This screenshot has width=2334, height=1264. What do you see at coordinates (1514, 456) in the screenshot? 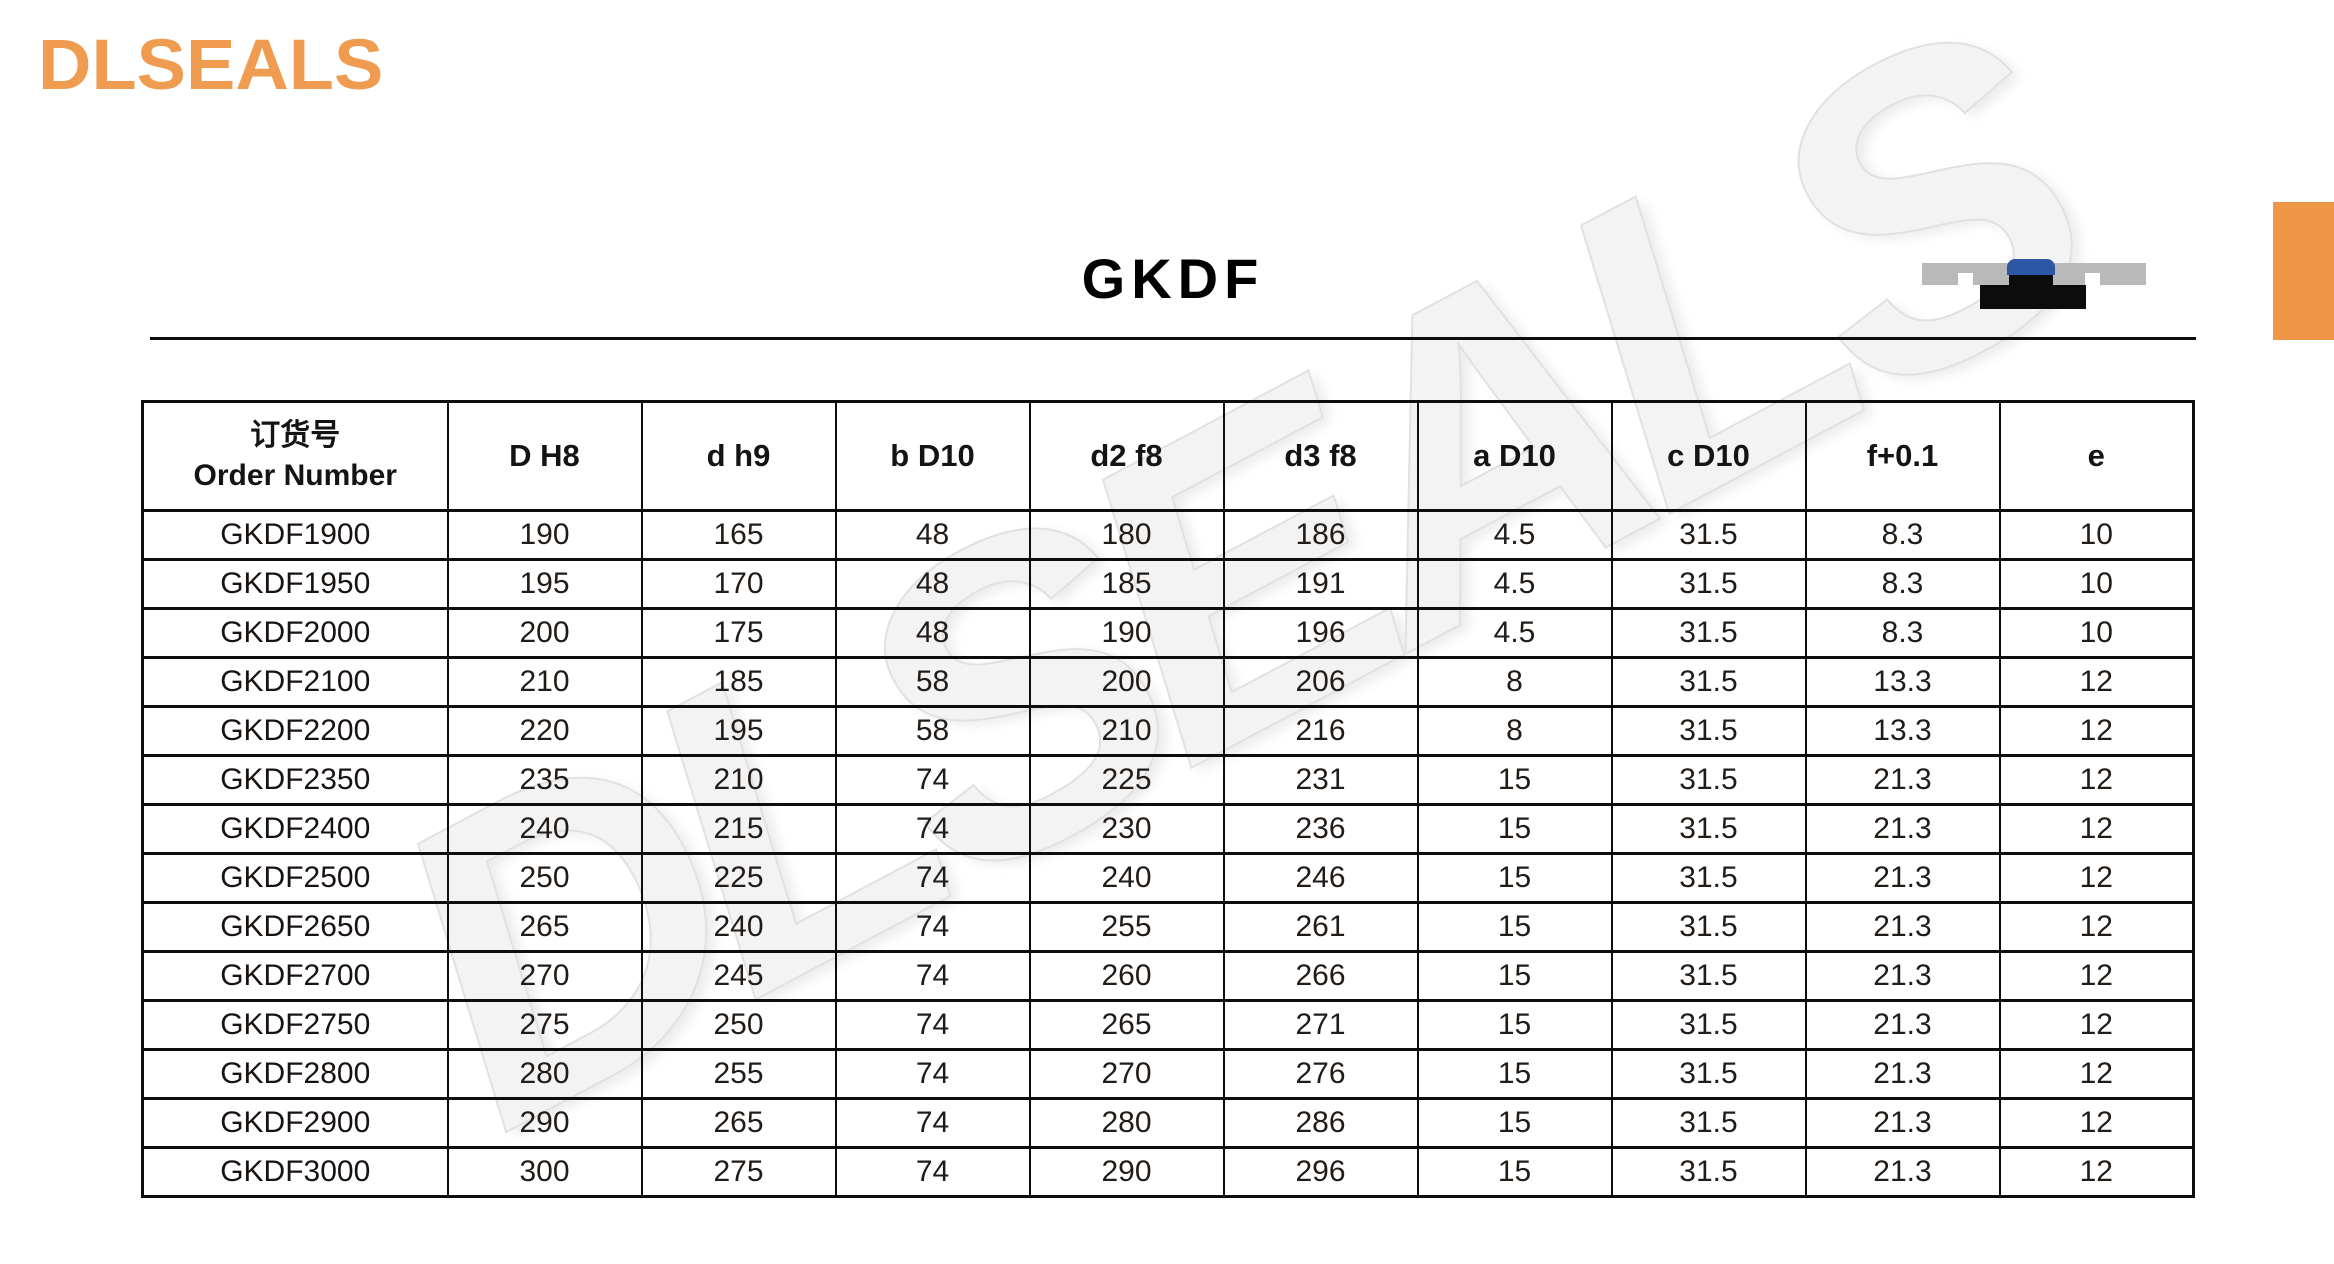
I see `column-header-a-d10: a D10` at bounding box center [1514, 456].